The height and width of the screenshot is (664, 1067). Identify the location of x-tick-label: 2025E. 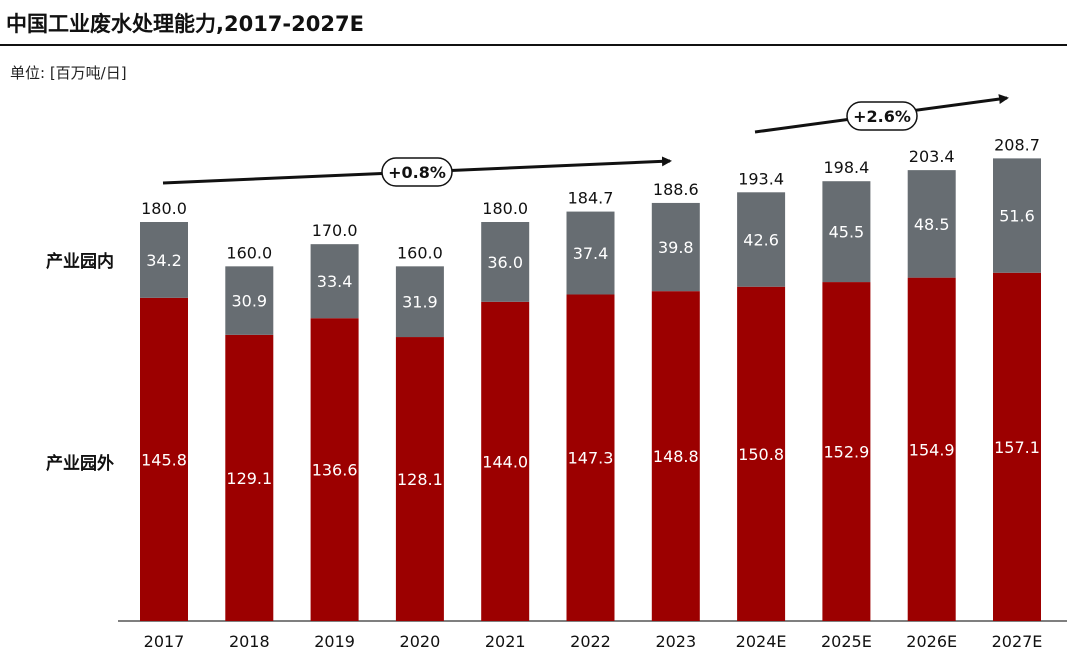
(846, 641).